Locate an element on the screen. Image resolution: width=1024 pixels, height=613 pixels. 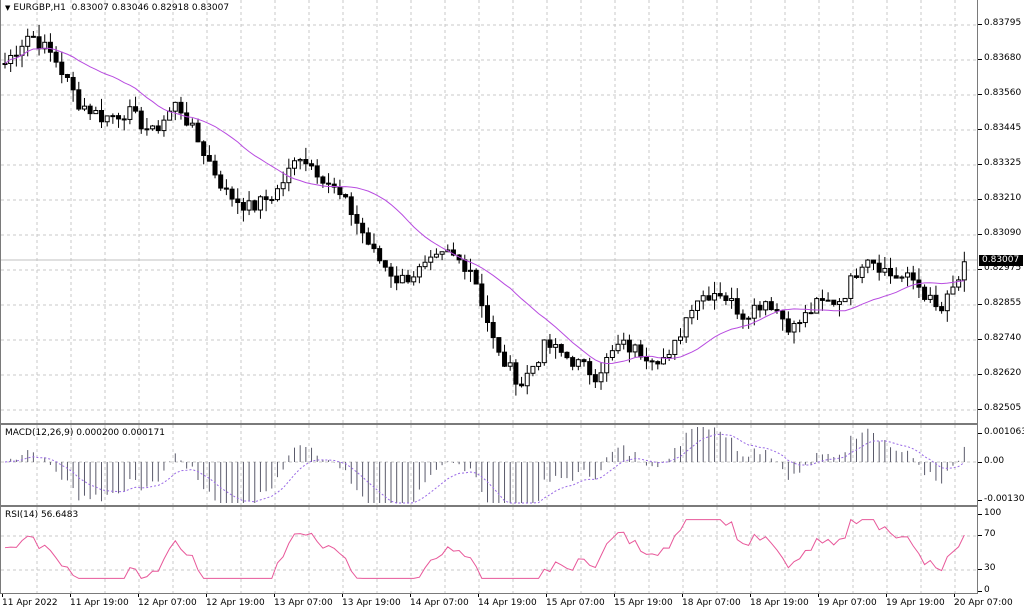
rsi-scale-30: 30 is located at coordinates (986, 568).